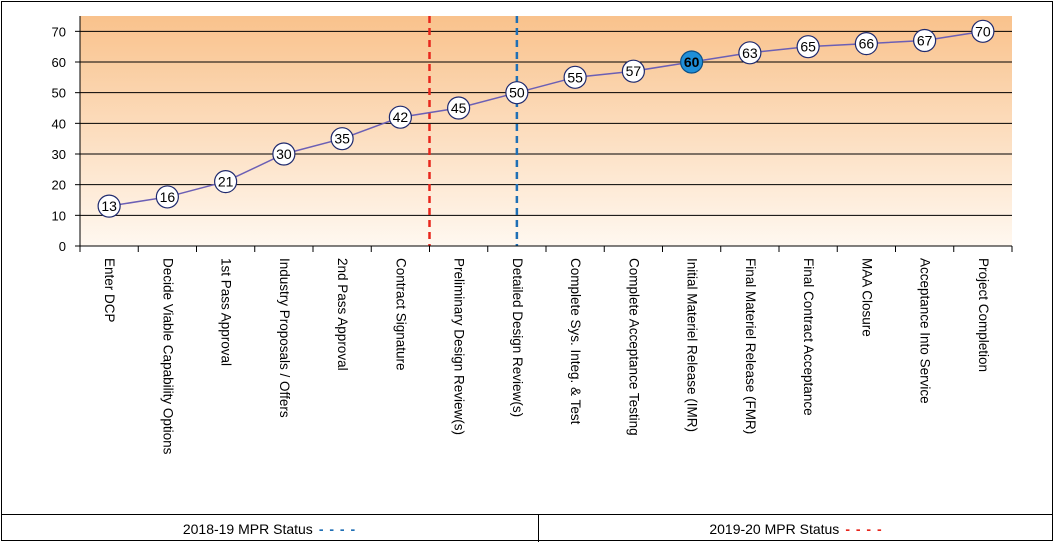 The image size is (1056, 543). I want to click on x-category-label: Final Materiel Release (FMR), so click(750, 346).